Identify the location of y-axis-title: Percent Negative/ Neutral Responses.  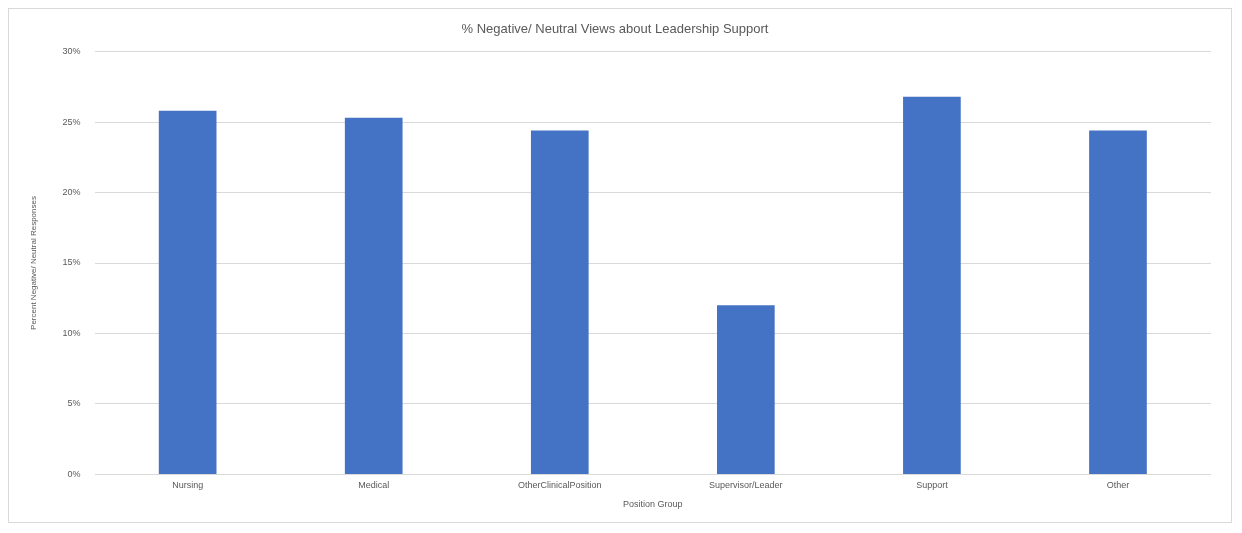
(33, 263).